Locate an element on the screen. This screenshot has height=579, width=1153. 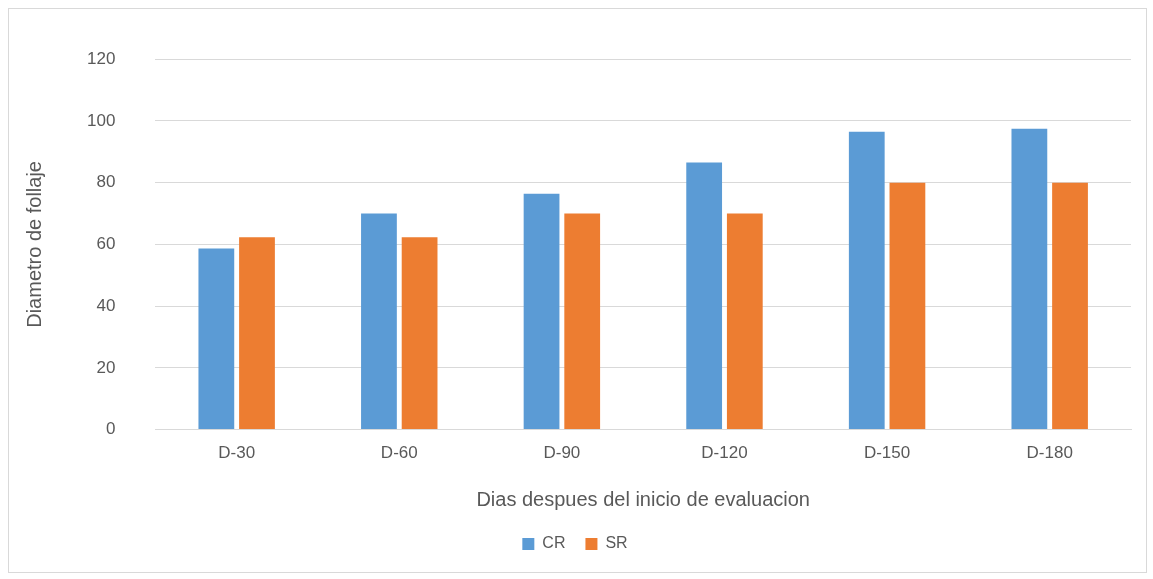
legend-label: CR is located at coordinates (554, 543).